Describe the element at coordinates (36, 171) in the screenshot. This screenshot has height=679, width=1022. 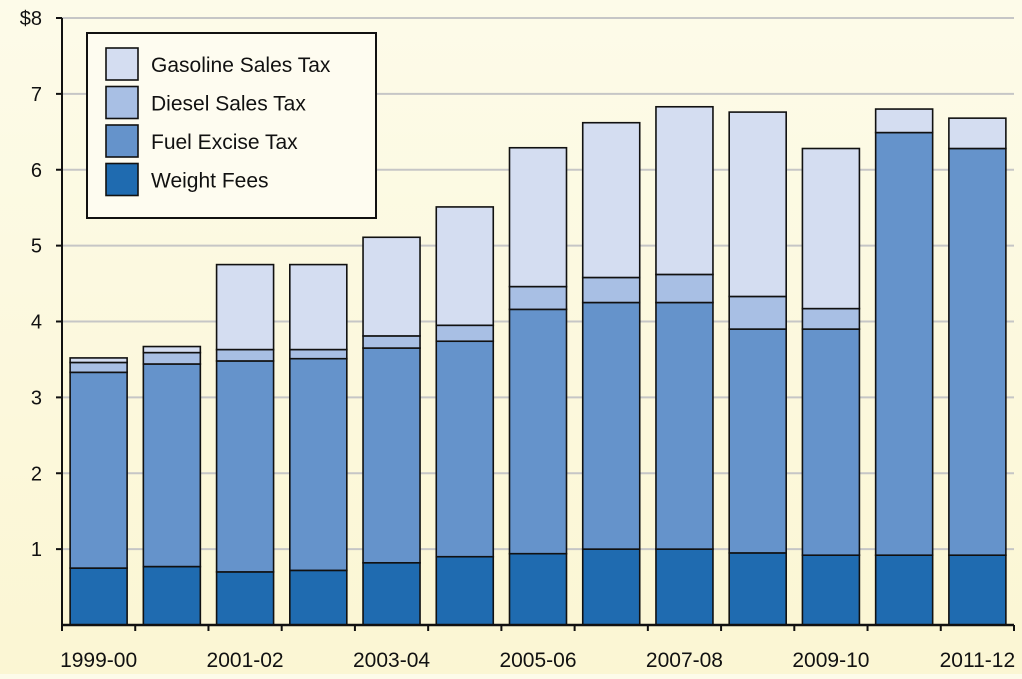
I see `y-tick-label: 6` at that location.